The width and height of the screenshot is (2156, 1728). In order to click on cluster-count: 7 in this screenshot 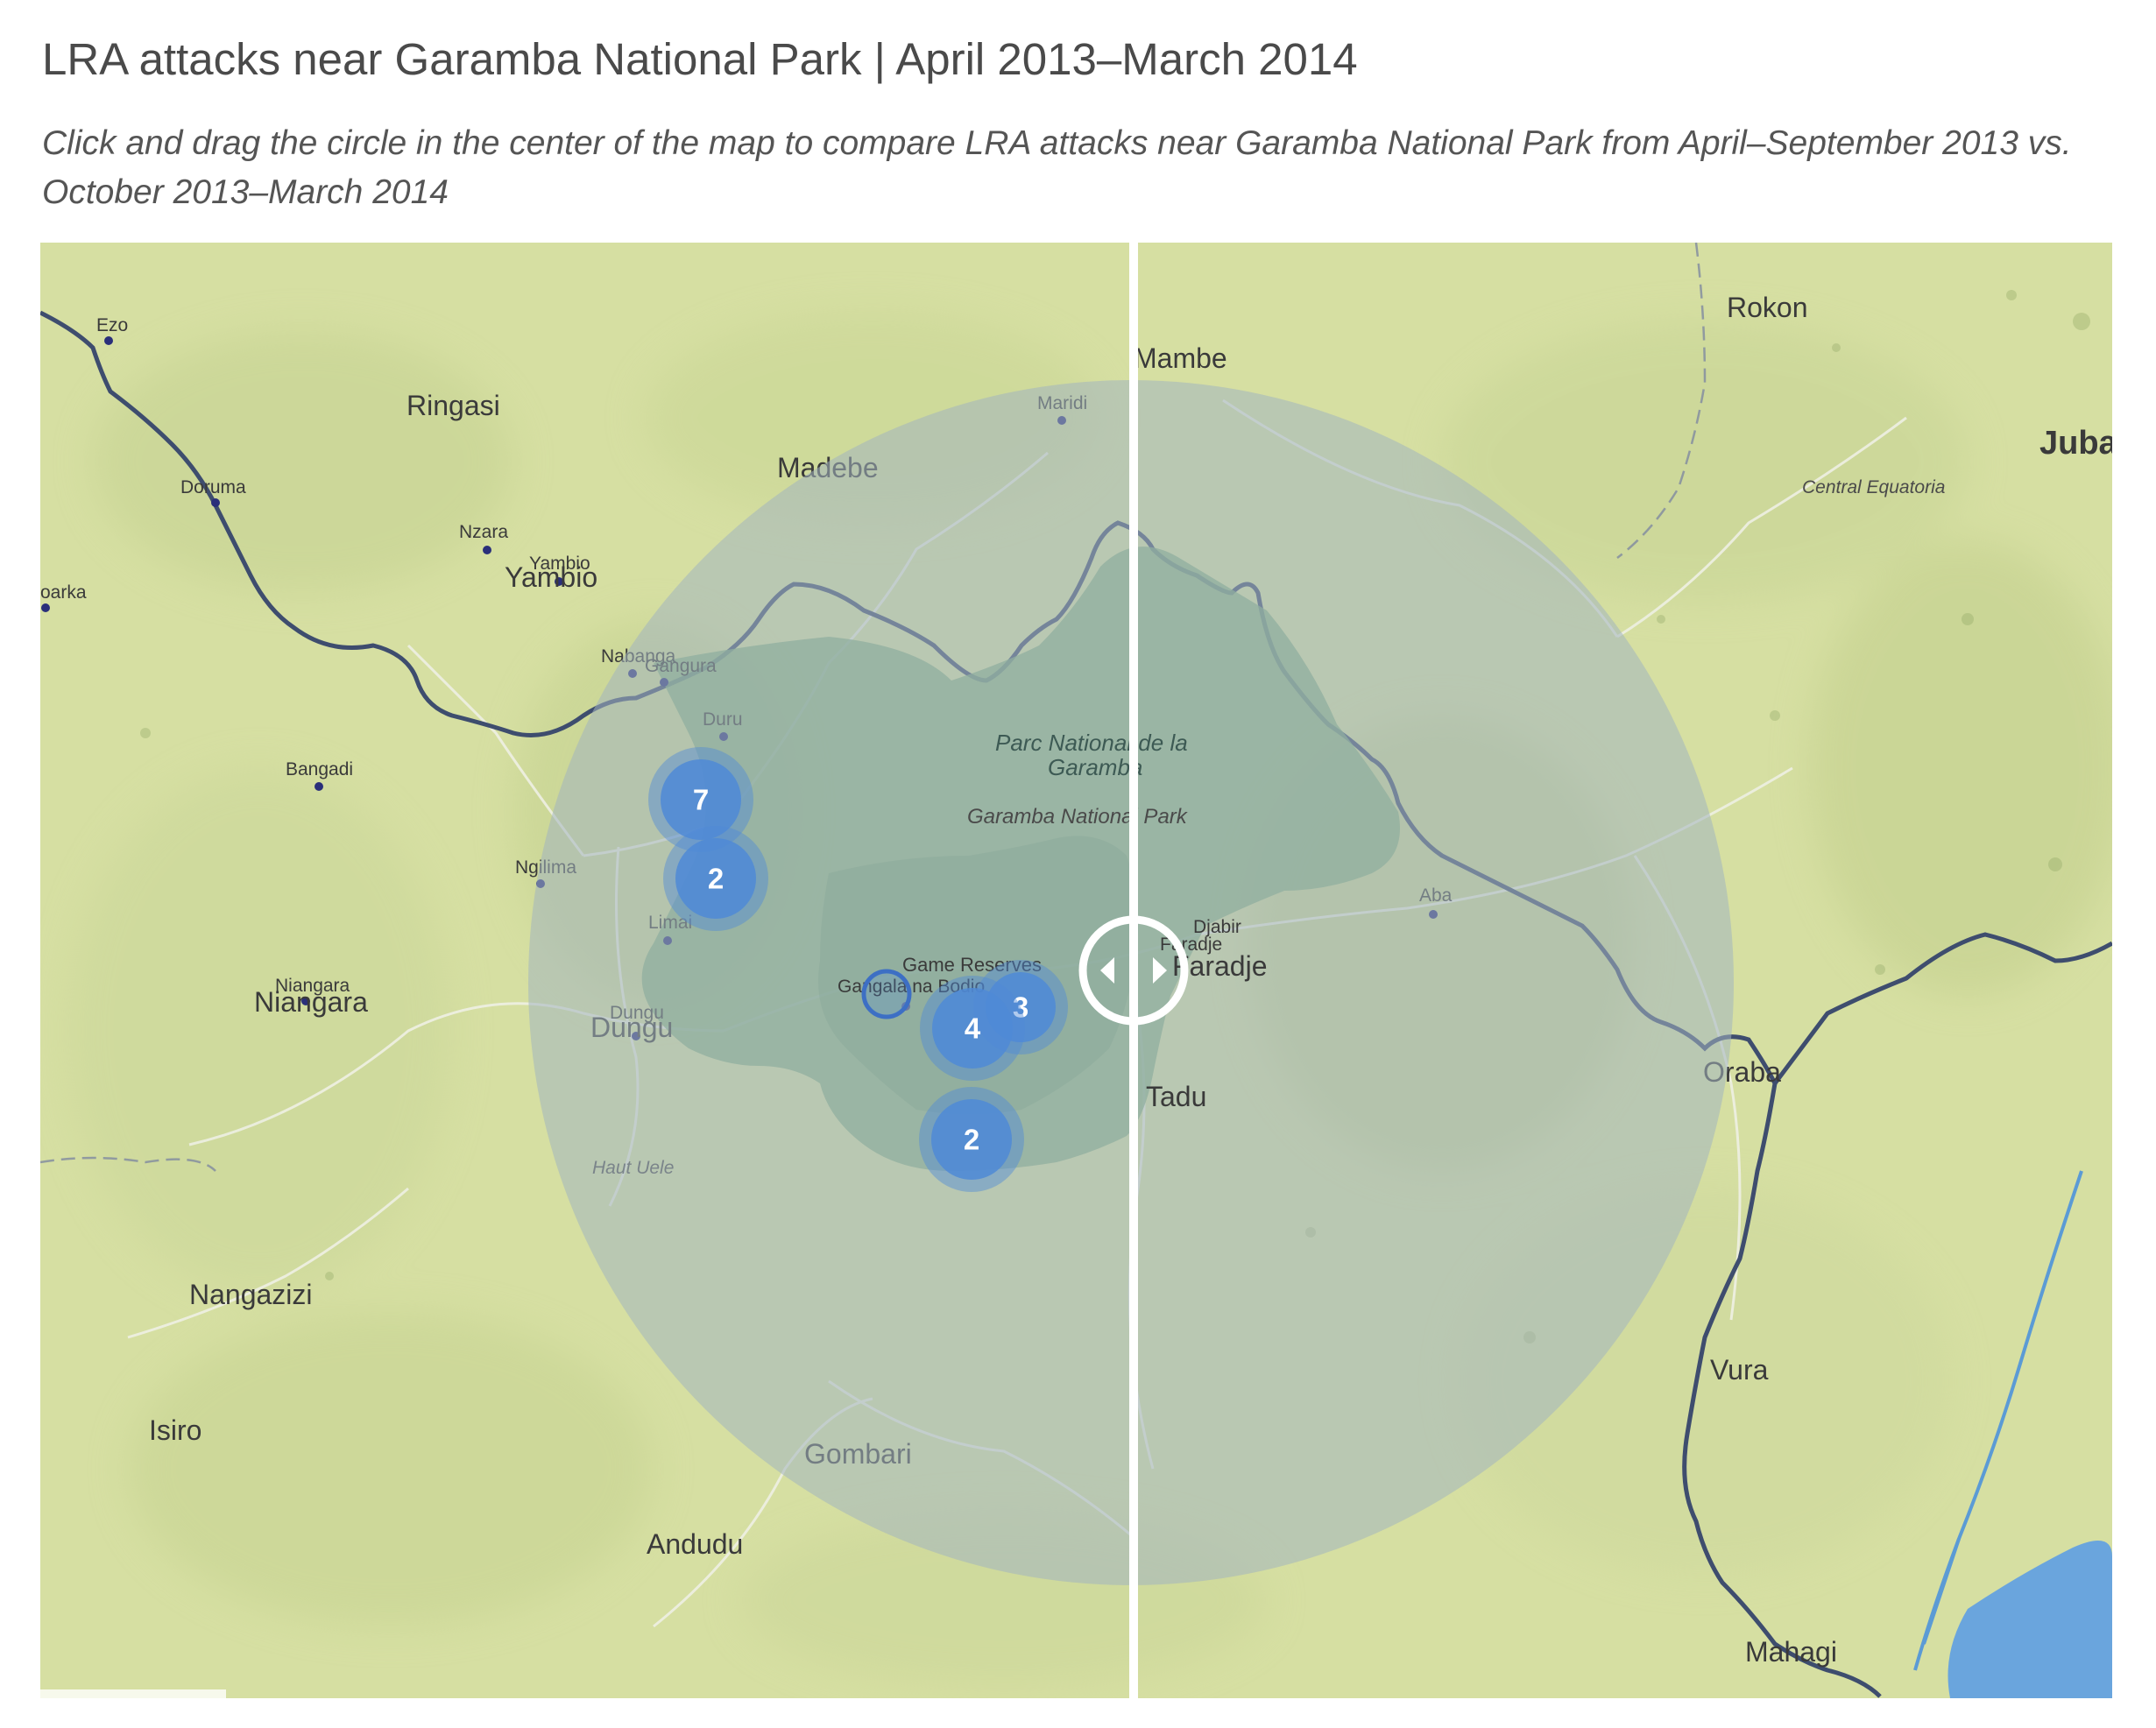, I will do `click(701, 800)`.